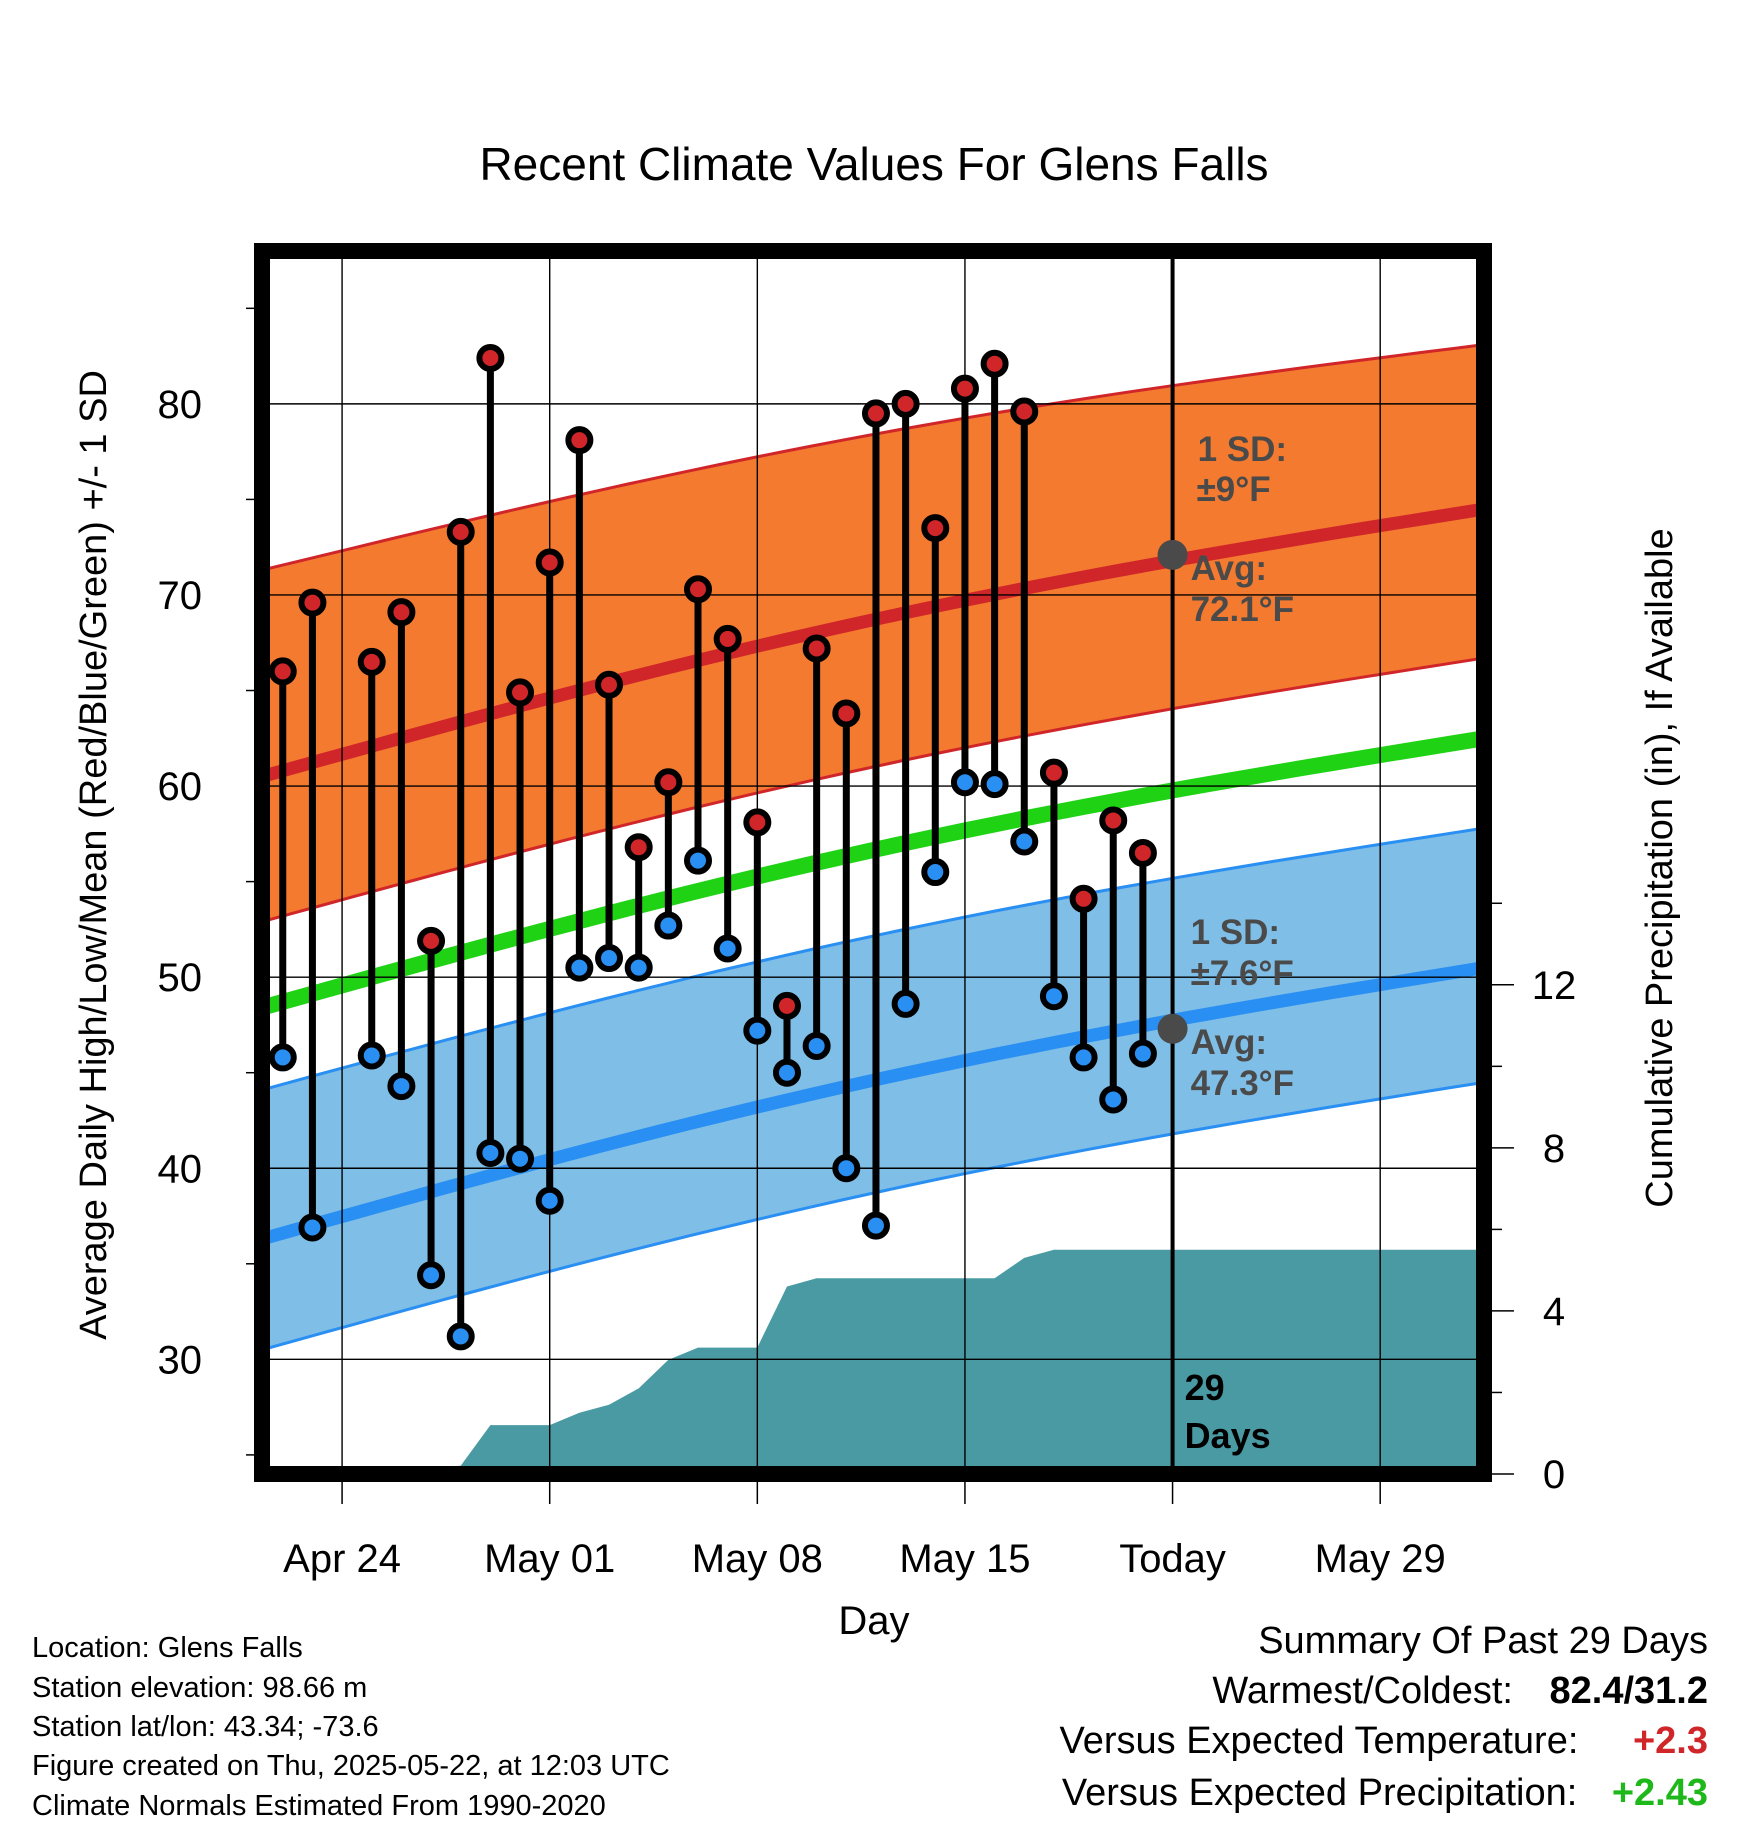  What do you see at coordinates (1362, 1691) in the screenshot?
I see `warm-cold-label: Warmest/Coldest:` at bounding box center [1362, 1691].